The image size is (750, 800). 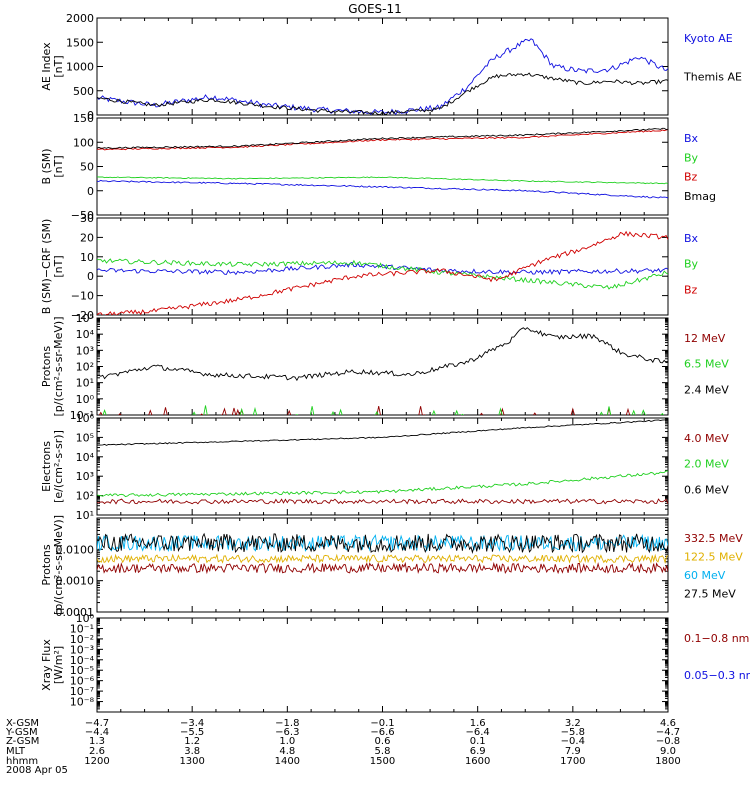 What do you see at coordinates (378, 167) in the screenshot?
I see `panel-2: 150 100 50 0 −50 B (SM)[nT] Bx By Bz Bmag` at bounding box center [378, 167].